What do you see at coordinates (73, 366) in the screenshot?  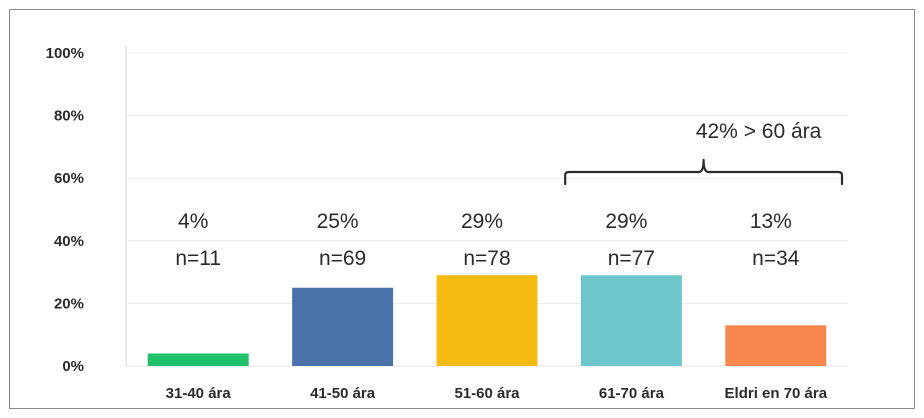 I see `y-tick-label: 0%` at bounding box center [73, 366].